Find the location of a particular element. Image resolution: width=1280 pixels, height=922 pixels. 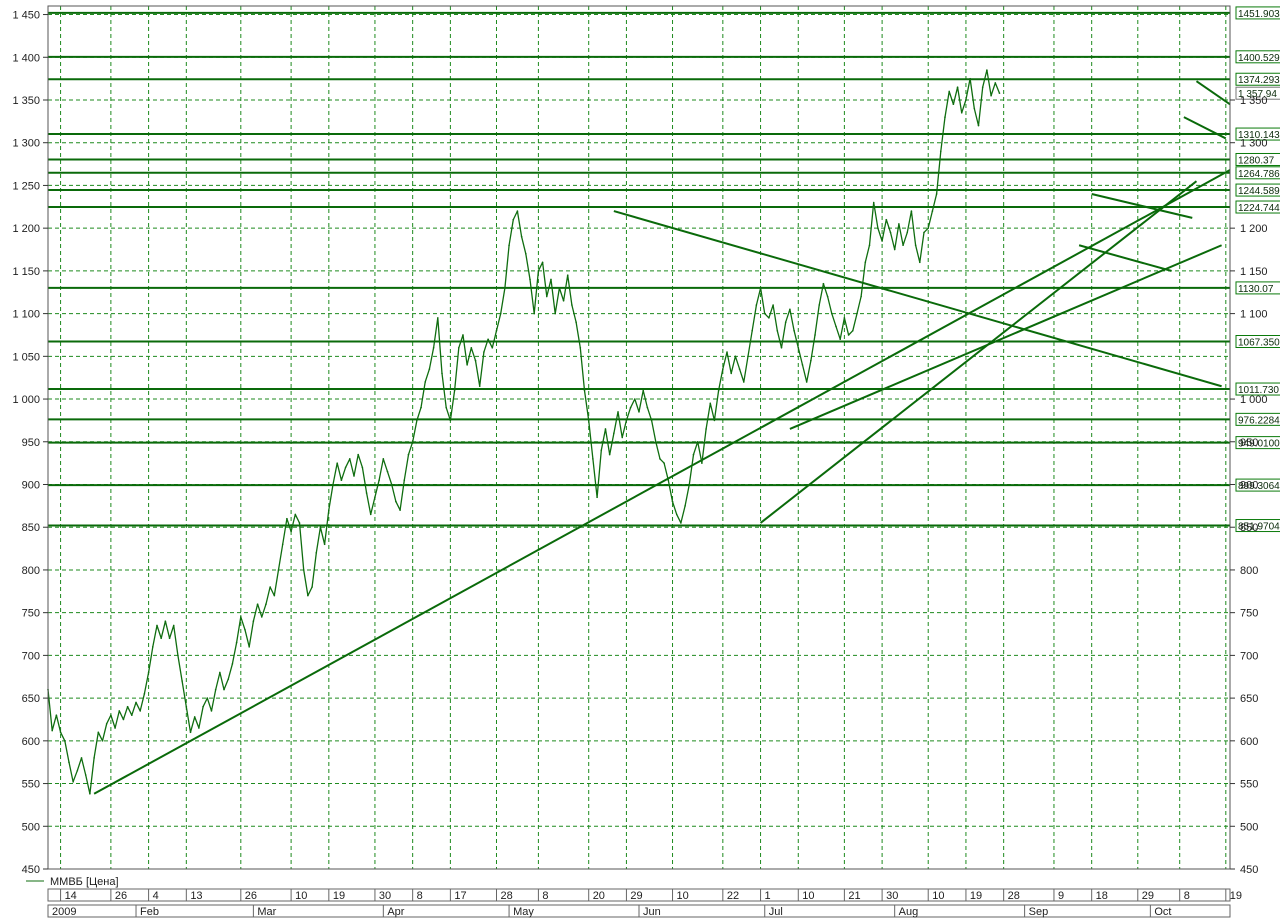

level-label: 1264.786 is located at coordinates (1259, 174).